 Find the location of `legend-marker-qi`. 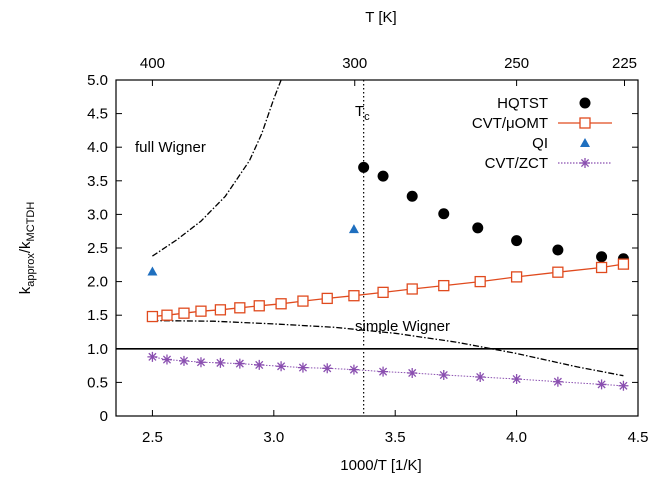

legend-marker-qi is located at coordinates (585, 142).